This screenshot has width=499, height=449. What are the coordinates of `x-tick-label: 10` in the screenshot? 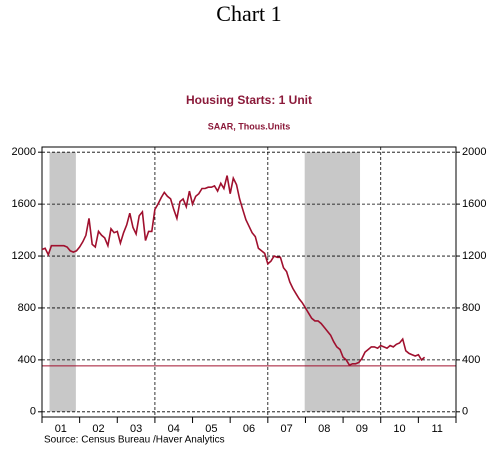 It's located at (399, 429).